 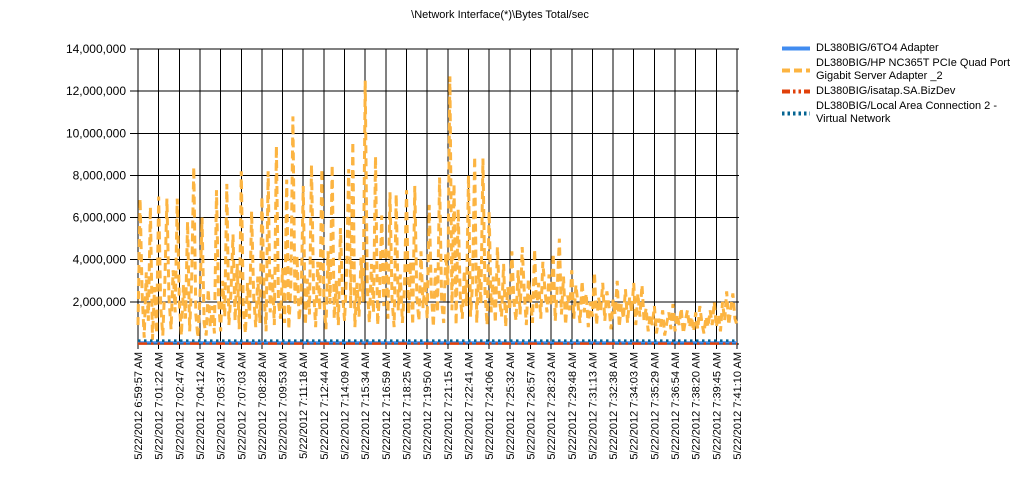 What do you see at coordinates (304, 405) in the screenshot?
I see `x-tick-label: 5/22/2012 7:11:18 AM` at bounding box center [304, 405].